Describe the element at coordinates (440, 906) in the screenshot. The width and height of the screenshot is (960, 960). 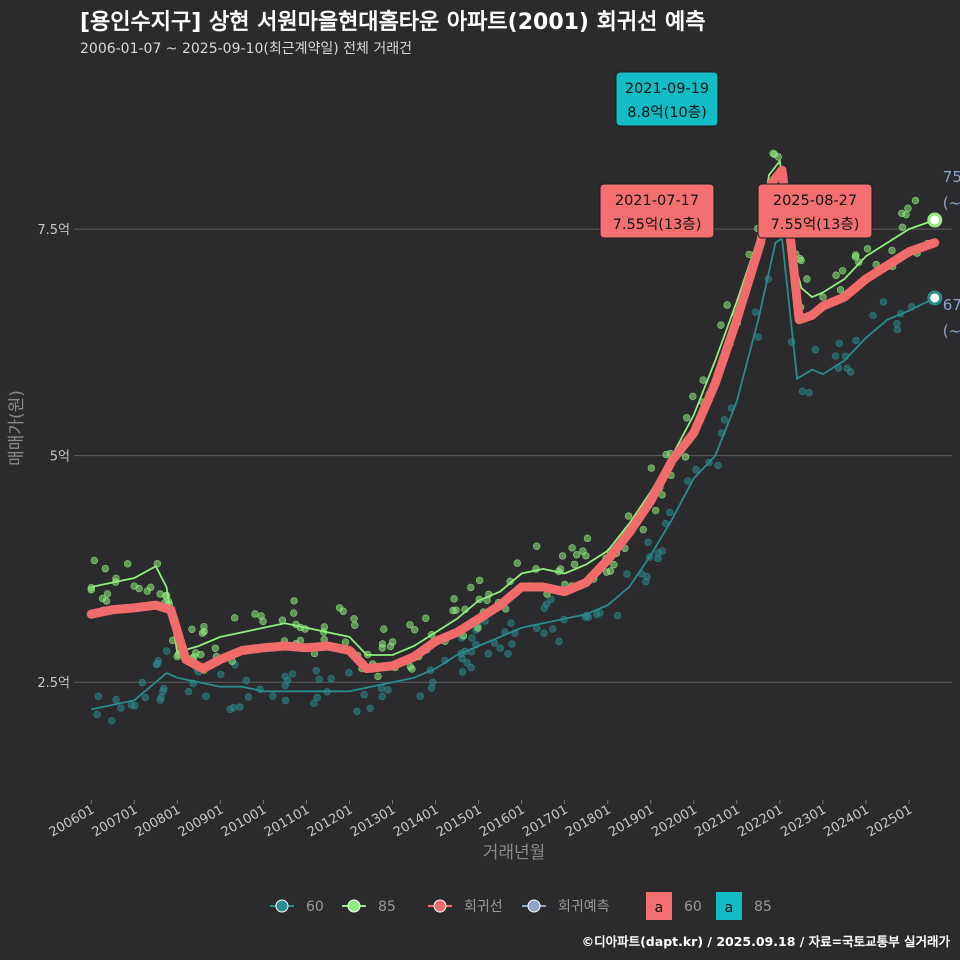
I see `legend-key-dot-reg` at that location.